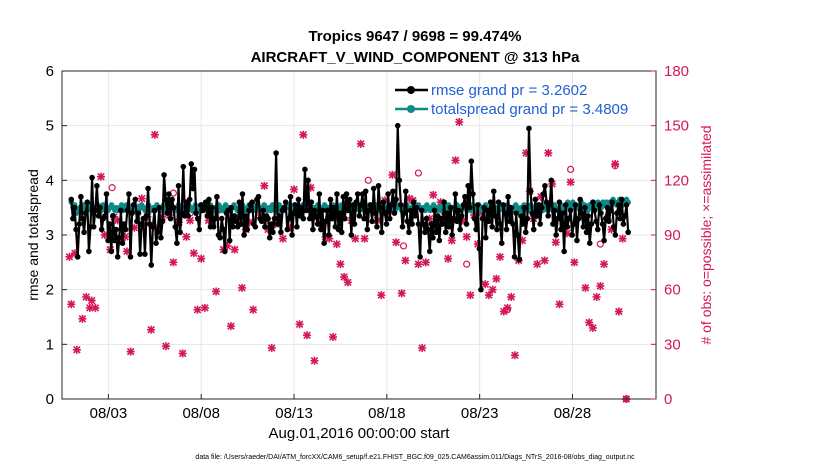 This screenshot has height=470, width=830. What do you see at coordinates (706, 234) in the screenshot?
I see `y-axis-right-label: # of obs: o=possible; ×=assimilated` at bounding box center [706, 234].